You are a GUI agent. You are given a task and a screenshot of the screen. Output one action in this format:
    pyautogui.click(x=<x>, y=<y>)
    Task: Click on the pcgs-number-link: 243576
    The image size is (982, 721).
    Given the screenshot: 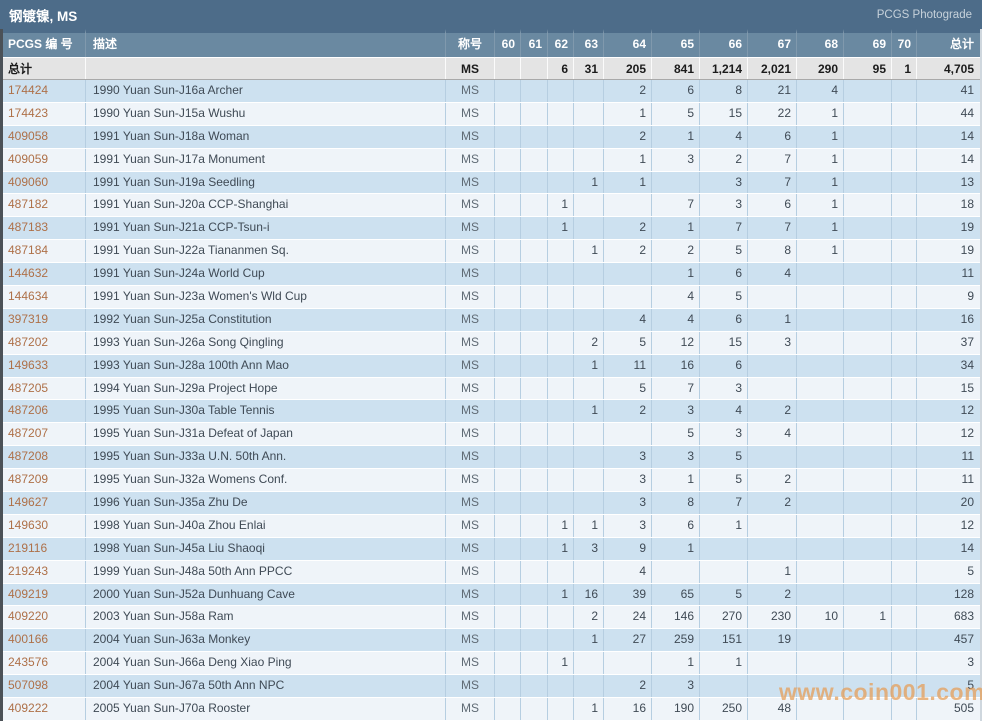 What is the action you would take?
    pyautogui.click(x=42, y=663)
    